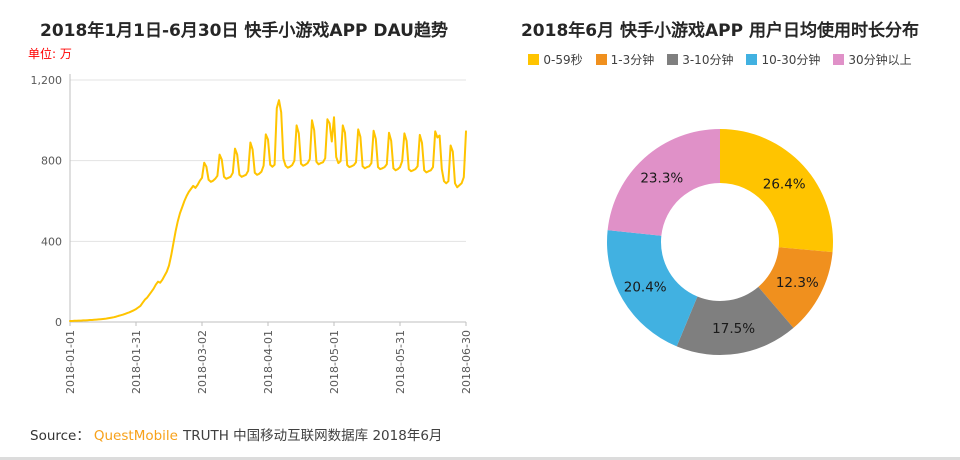 This screenshot has width=960, height=460. I want to click on donut-chart-title: 2018年6月 快手小游戏APP 用户日均使用时长分布, so click(720, 31).